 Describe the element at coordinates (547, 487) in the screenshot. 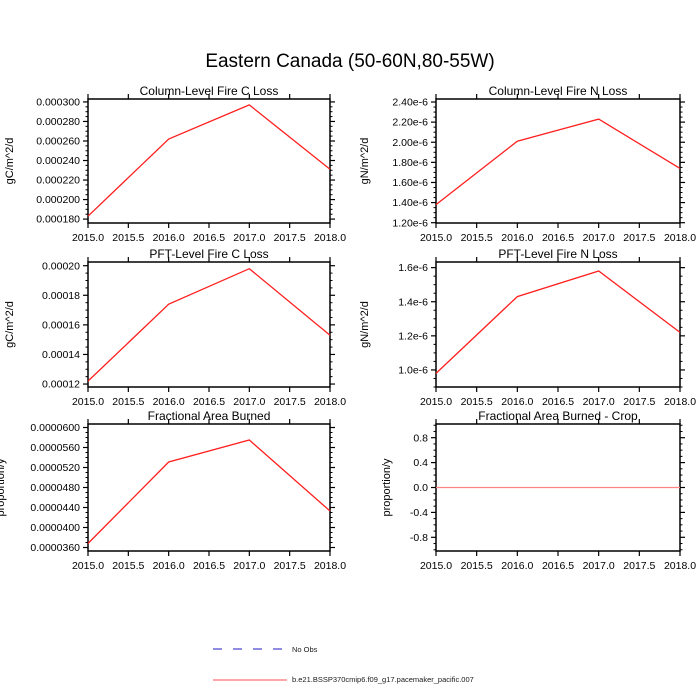

I see `y-axis-ticks: -0.8 -0.4 0.0 0.4 0.8` at that location.